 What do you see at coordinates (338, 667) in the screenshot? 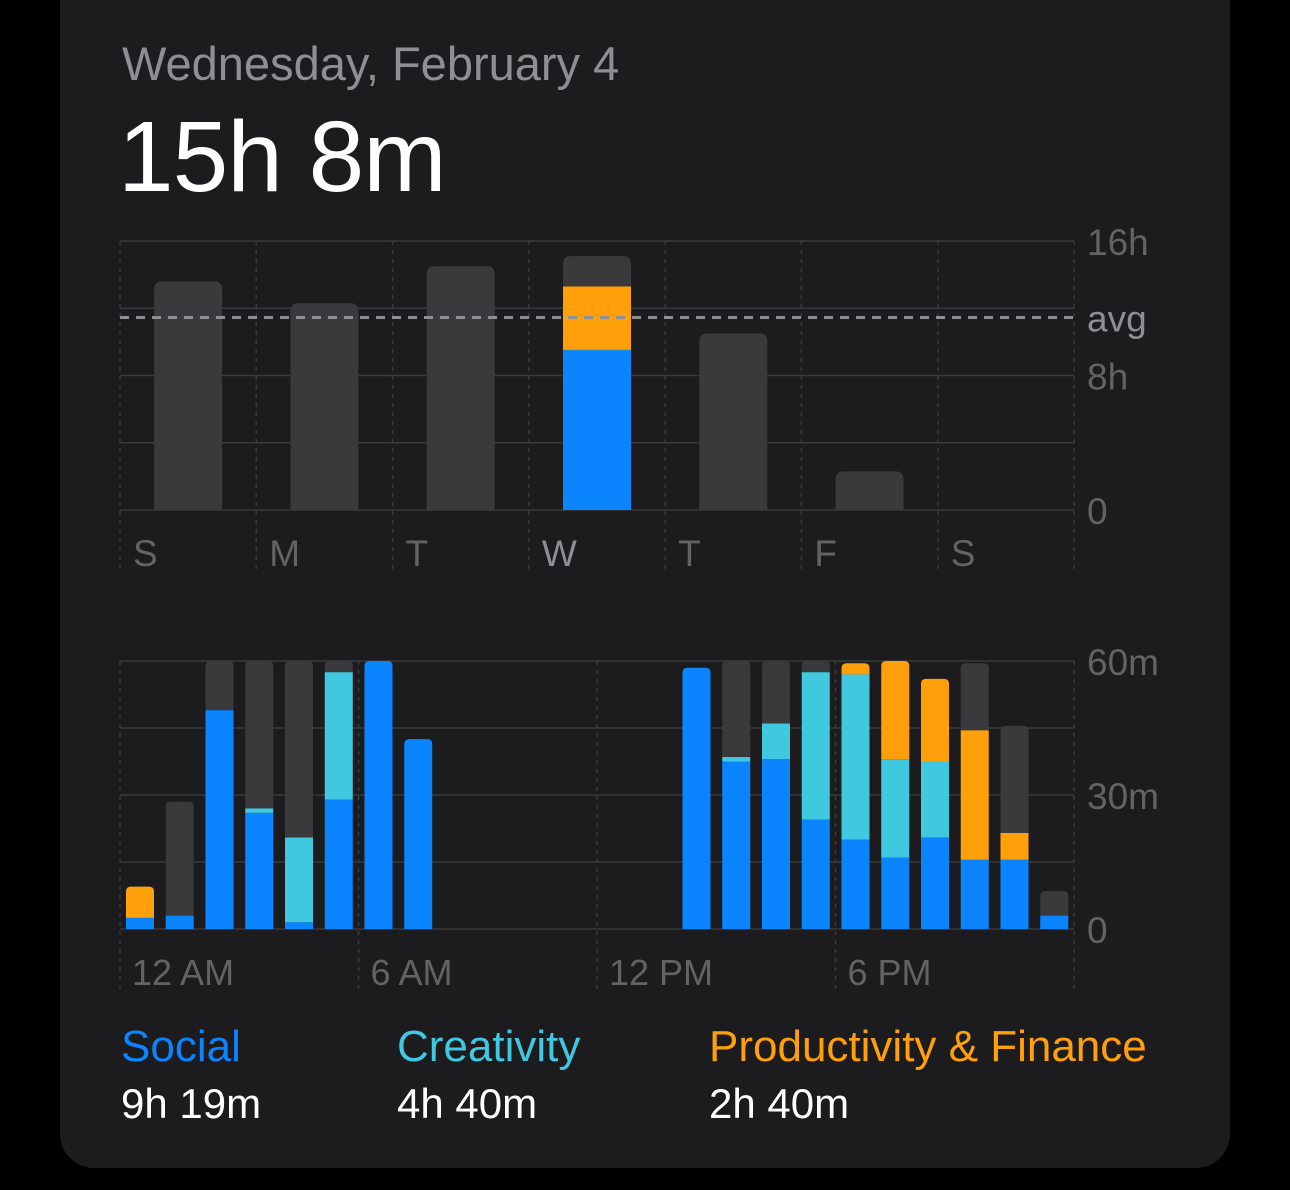
I see `hour-bar-5-other-segment` at bounding box center [338, 667].